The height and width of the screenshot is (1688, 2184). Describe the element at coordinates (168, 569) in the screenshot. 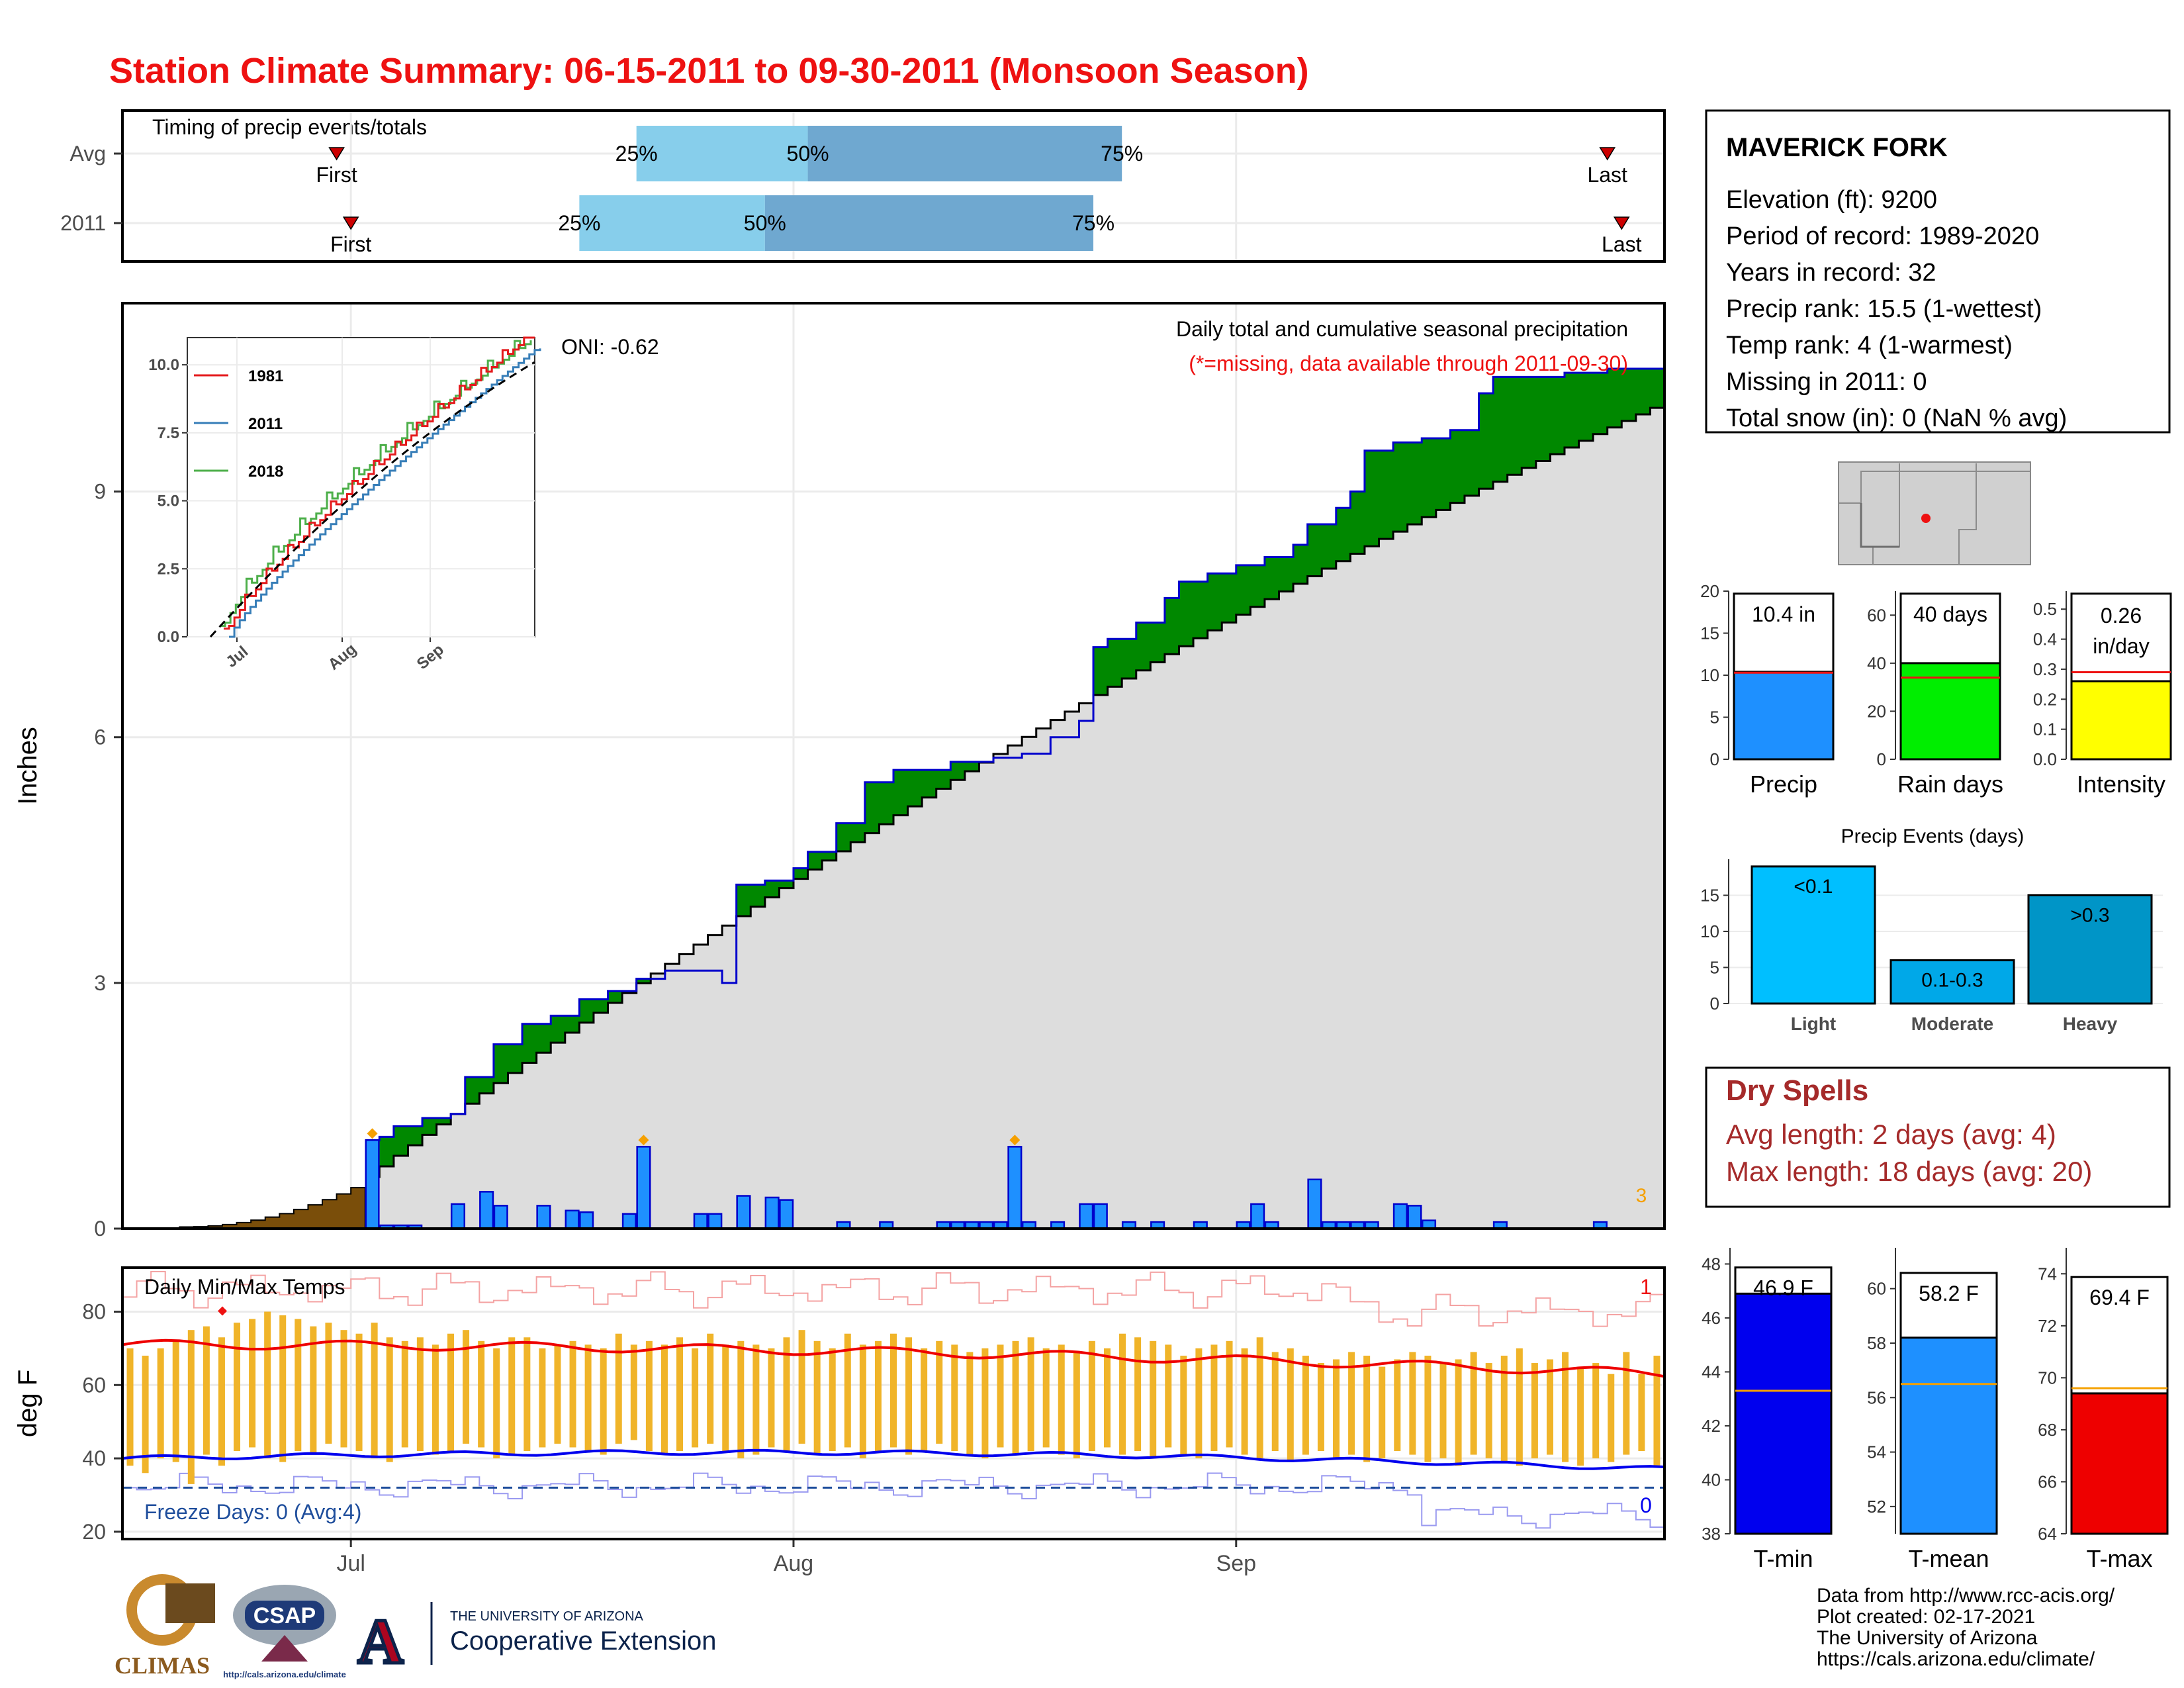

I see `inset-ytick-label-1: 2.5` at that location.